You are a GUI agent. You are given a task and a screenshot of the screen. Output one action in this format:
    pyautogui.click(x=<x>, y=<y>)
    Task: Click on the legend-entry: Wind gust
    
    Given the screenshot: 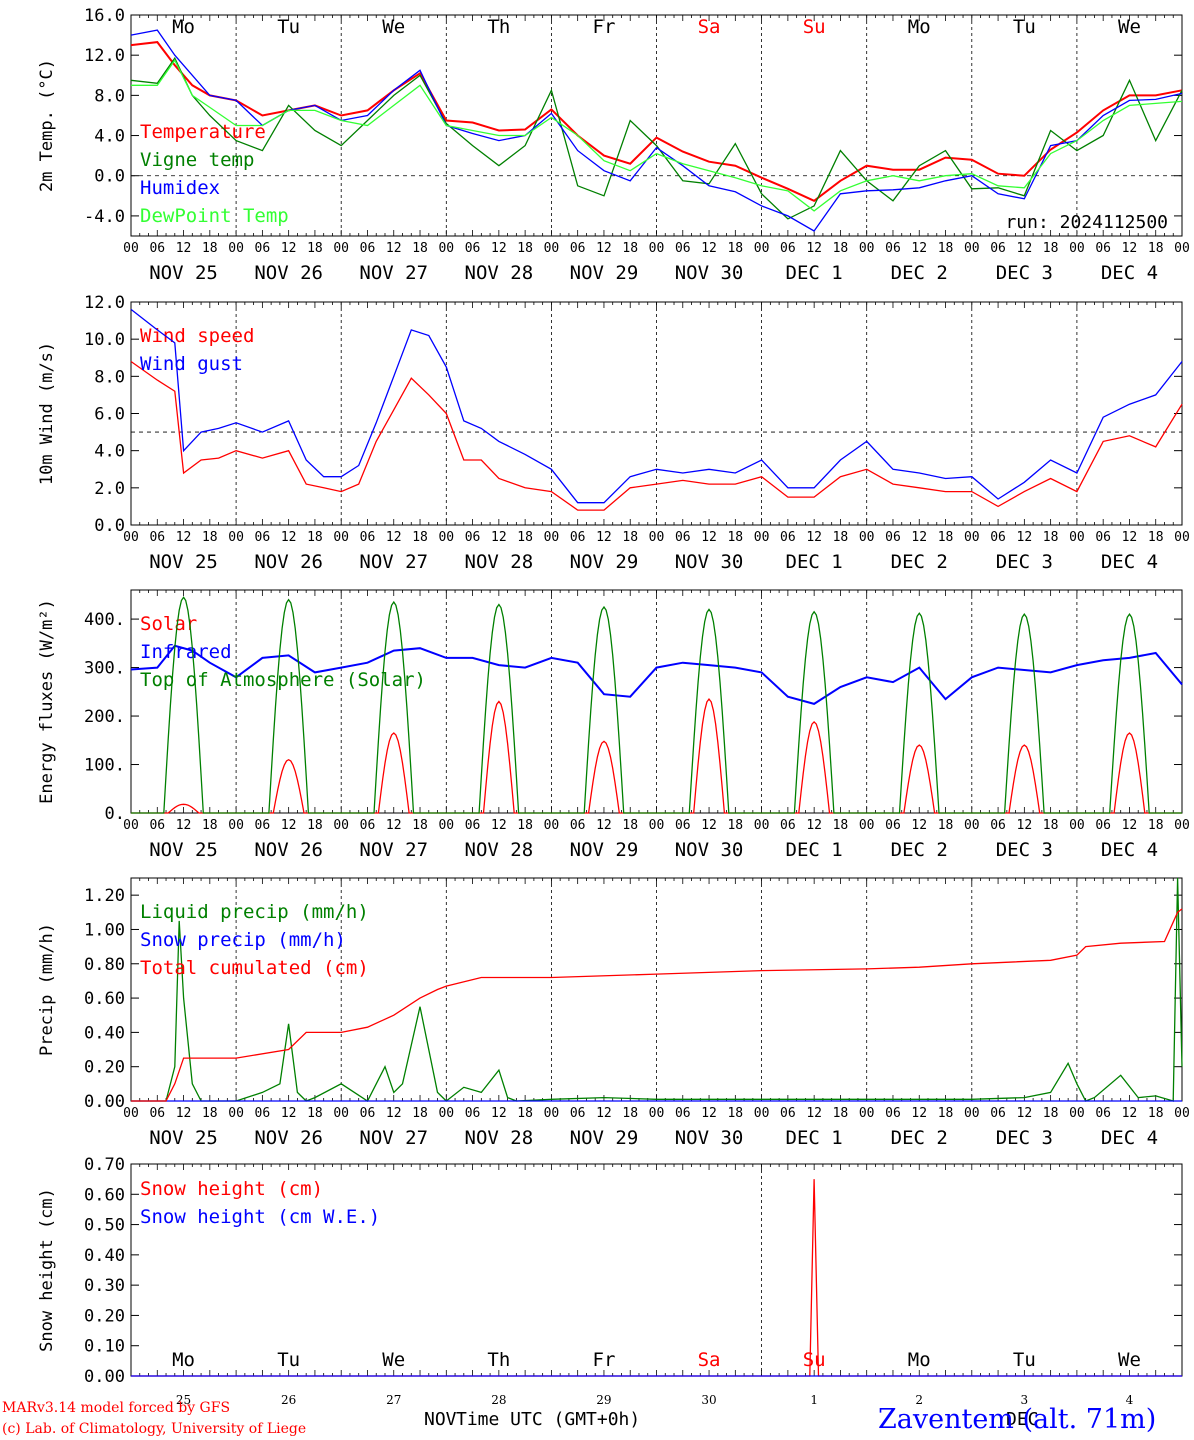 What is the action you would take?
    pyautogui.click(x=191, y=364)
    